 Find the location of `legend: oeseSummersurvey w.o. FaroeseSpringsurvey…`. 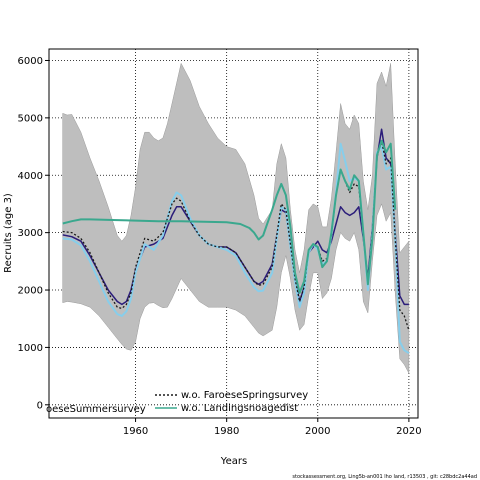

legend: oeseSummersurvey w.o. FaroeseSpringsurvey… is located at coordinates (177, 402).